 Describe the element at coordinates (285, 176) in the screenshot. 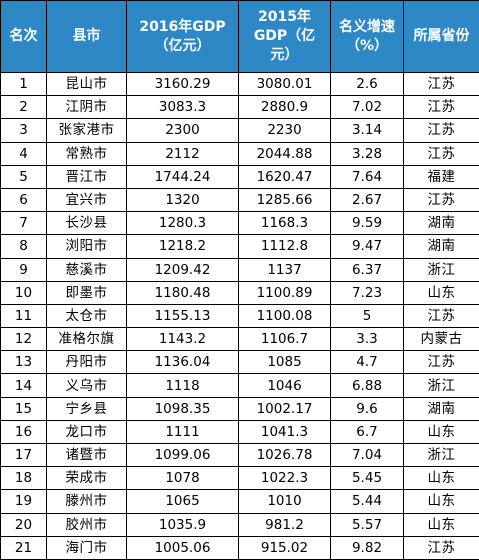

I see `gdp-2015-cell: 1620.47` at that location.